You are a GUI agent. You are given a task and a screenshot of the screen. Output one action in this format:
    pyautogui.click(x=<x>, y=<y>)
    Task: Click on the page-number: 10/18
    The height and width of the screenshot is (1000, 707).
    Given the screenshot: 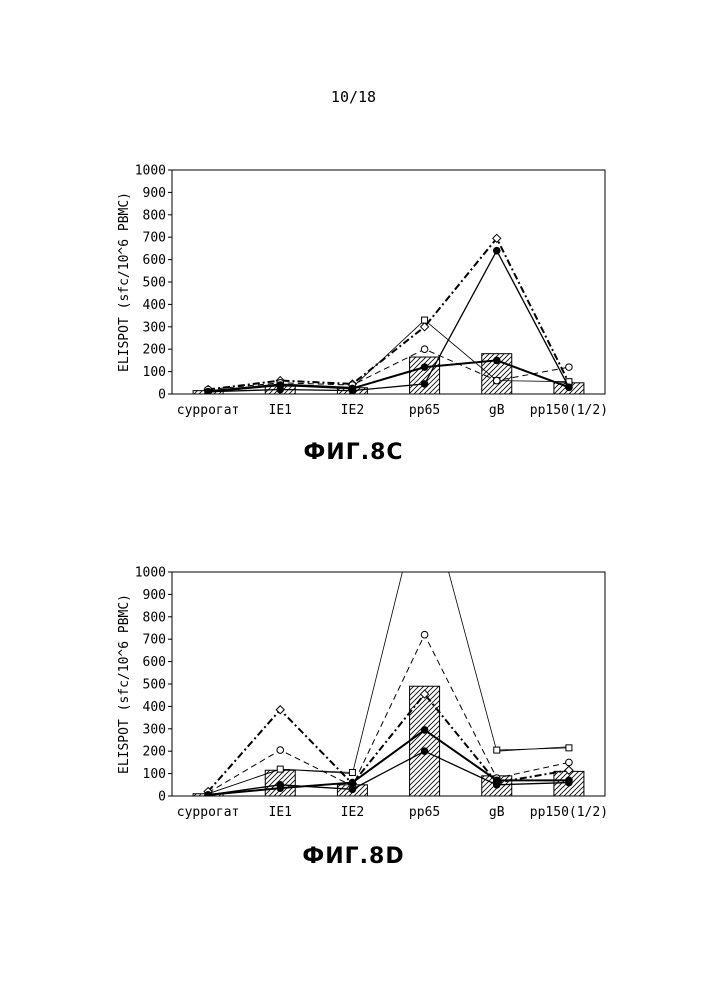 What is the action you would take?
    pyautogui.click(x=353, y=97)
    